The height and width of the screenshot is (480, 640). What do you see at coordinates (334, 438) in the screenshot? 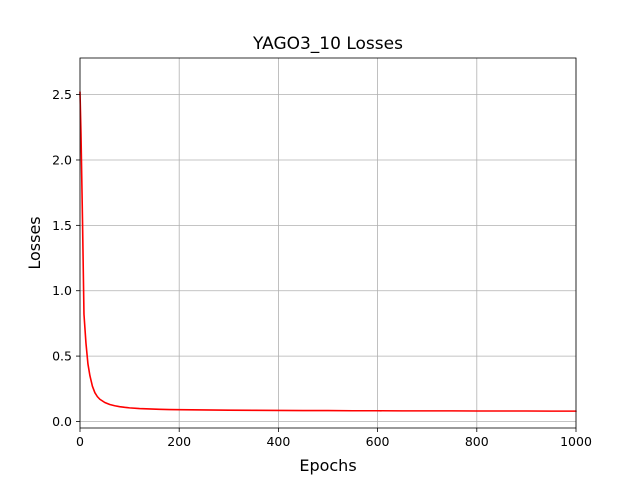
I see `x-axis-ticks: 0 200 400 600 800 1000` at bounding box center [334, 438].